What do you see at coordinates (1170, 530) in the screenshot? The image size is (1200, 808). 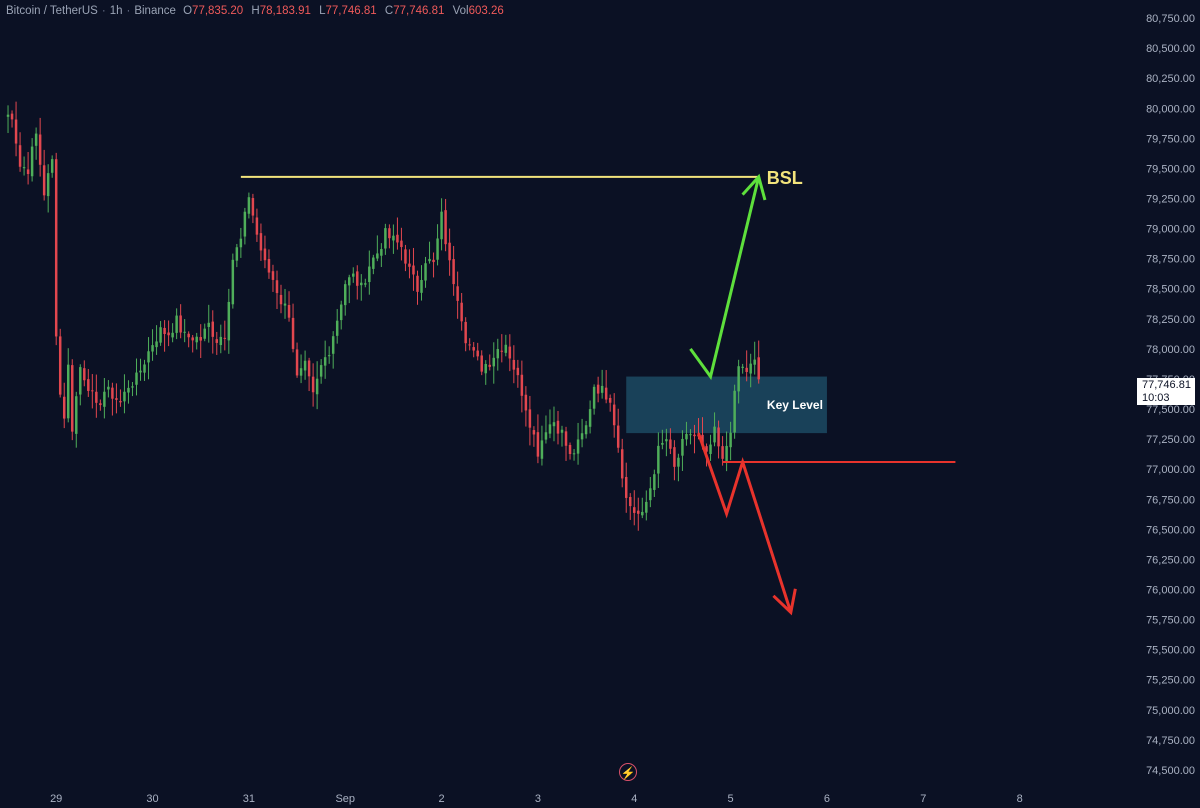 I see `y-tick-label: 76,500.00` at bounding box center [1170, 530].